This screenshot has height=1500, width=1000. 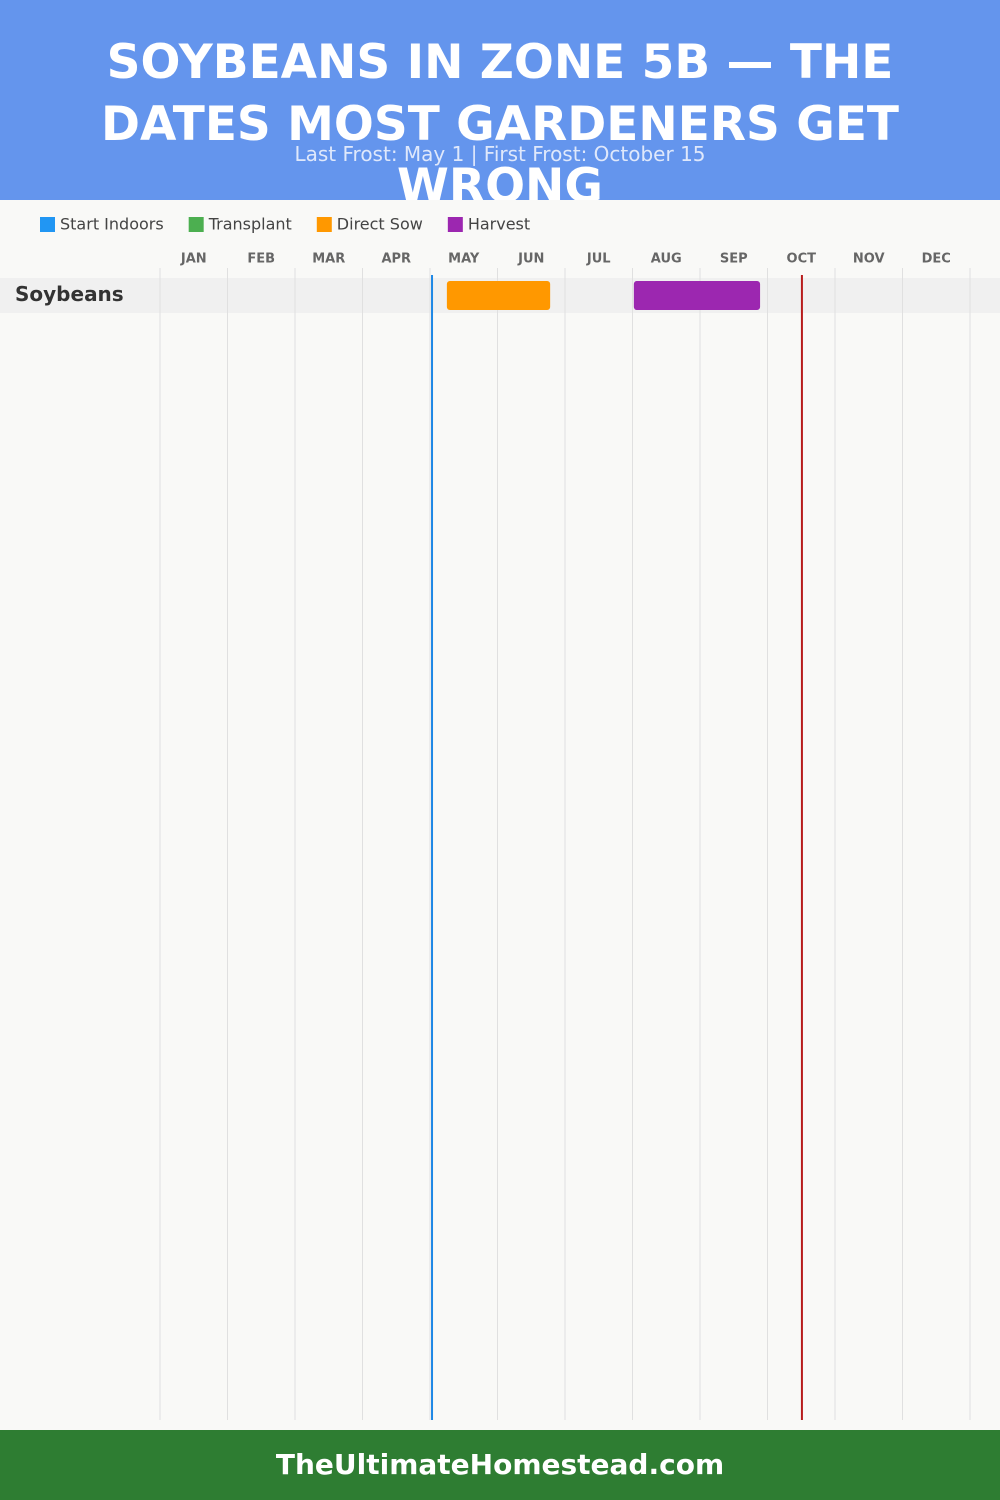 I want to click on month-label: AUG, so click(x=666, y=259).